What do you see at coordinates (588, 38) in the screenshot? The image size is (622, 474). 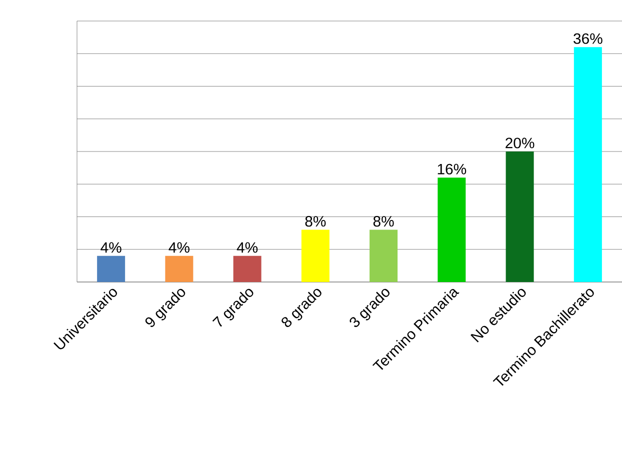 I see `data-label: 36%` at bounding box center [588, 38].